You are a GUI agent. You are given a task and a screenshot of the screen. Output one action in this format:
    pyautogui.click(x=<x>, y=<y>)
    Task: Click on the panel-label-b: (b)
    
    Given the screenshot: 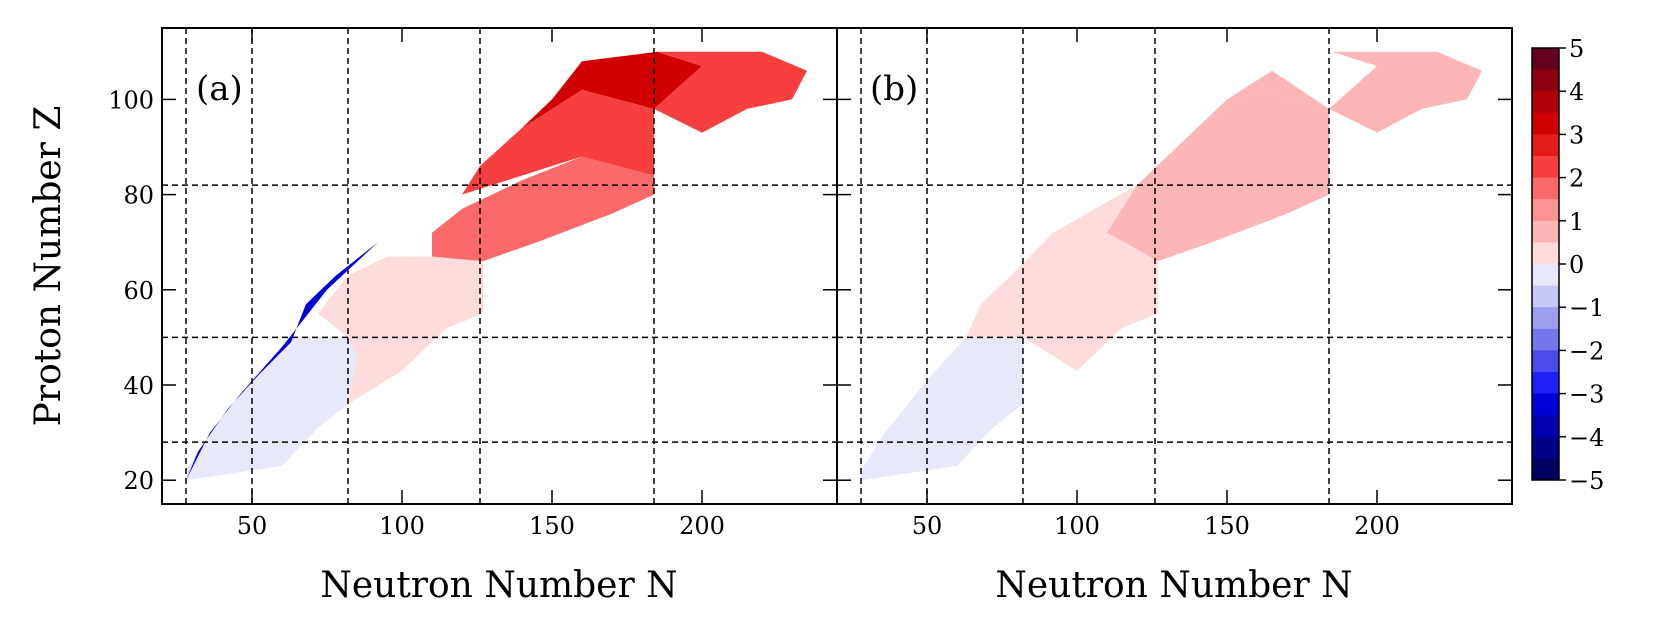 What is the action you would take?
    pyautogui.click(x=894, y=89)
    